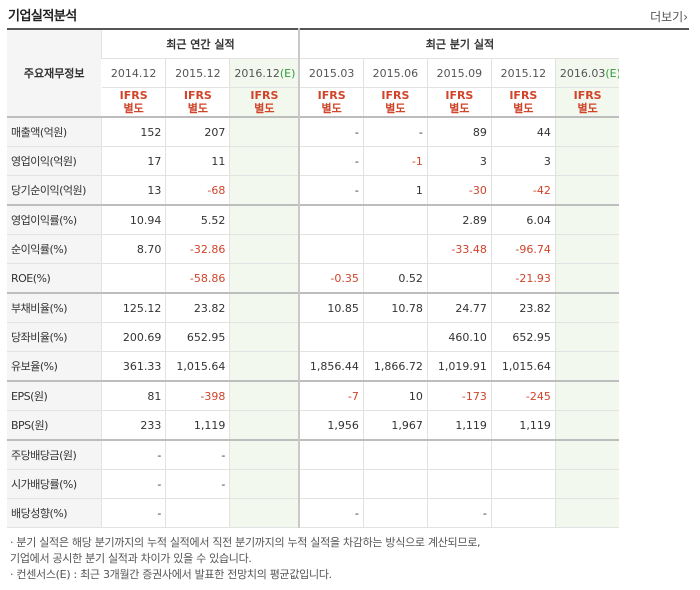 The height and width of the screenshot is (590, 700). What do you see at coordinates (523, 249) in the screenshot?
I see `metric-value: -96.74` at bounding box center [523, 249].